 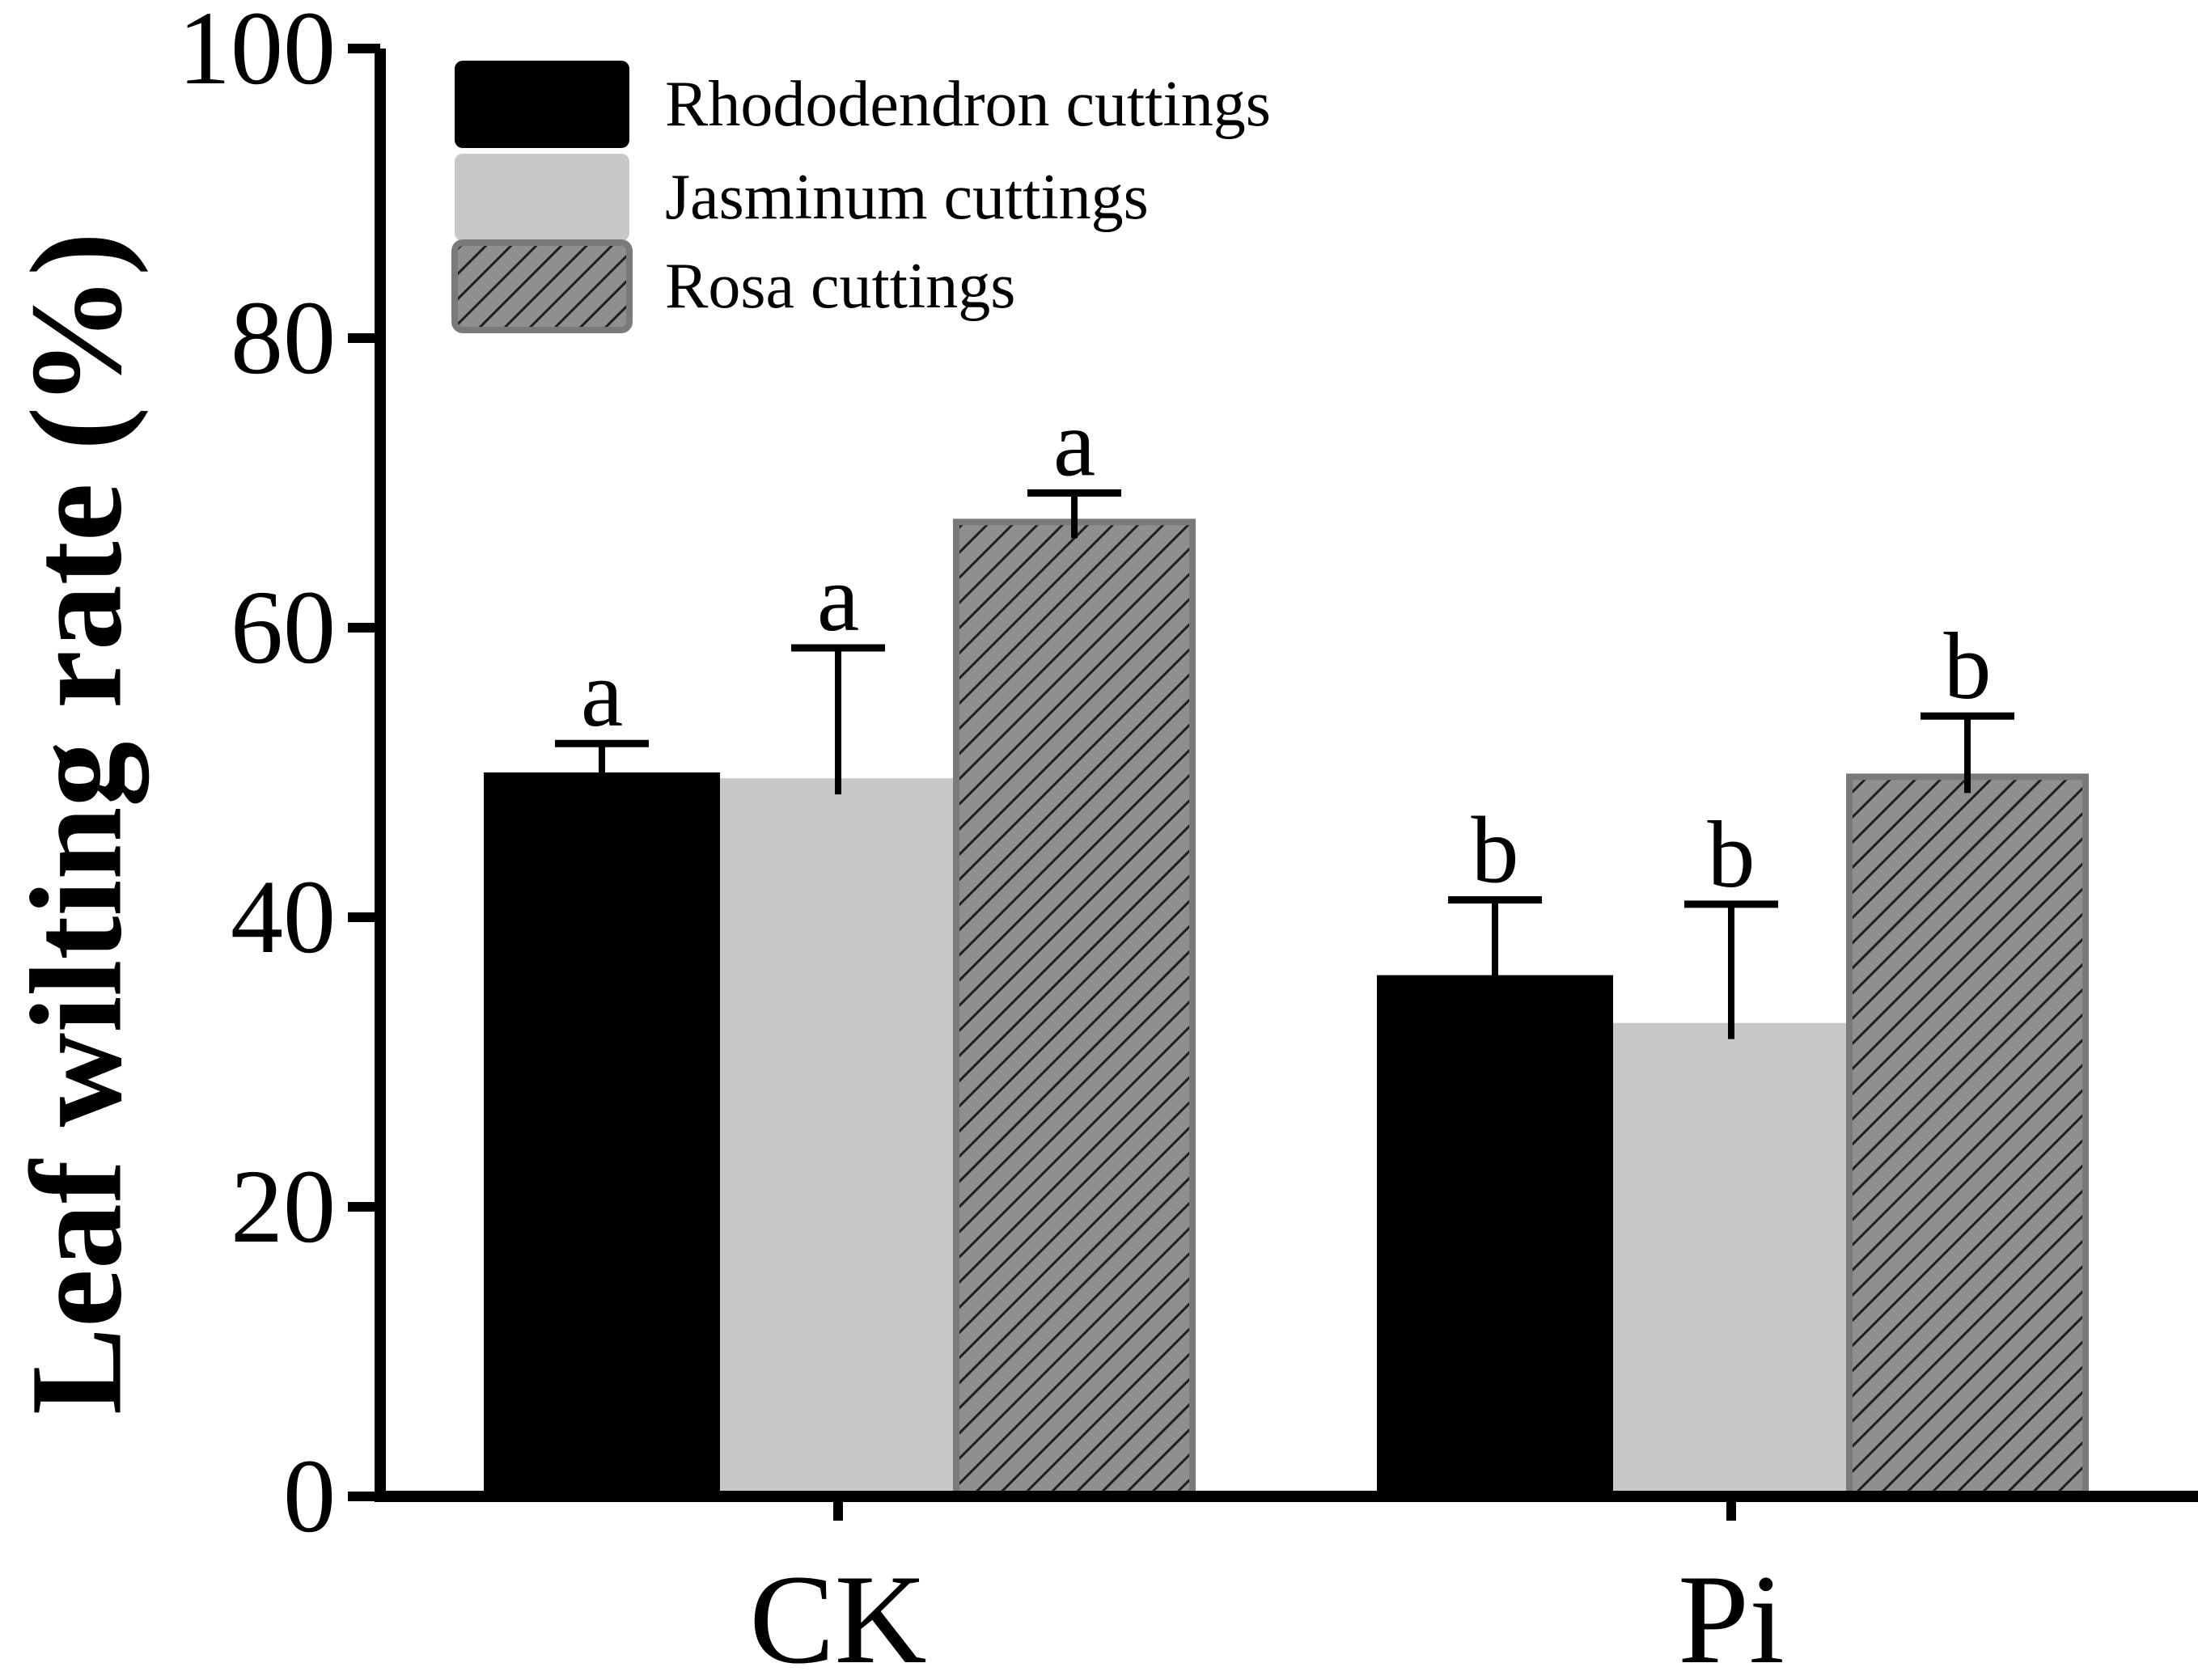 What do you see at coordinates (1267, 1588) in the screenshot?
I see `x-axis-ticks: CK Pi` at bounding box center [1267, 1588].